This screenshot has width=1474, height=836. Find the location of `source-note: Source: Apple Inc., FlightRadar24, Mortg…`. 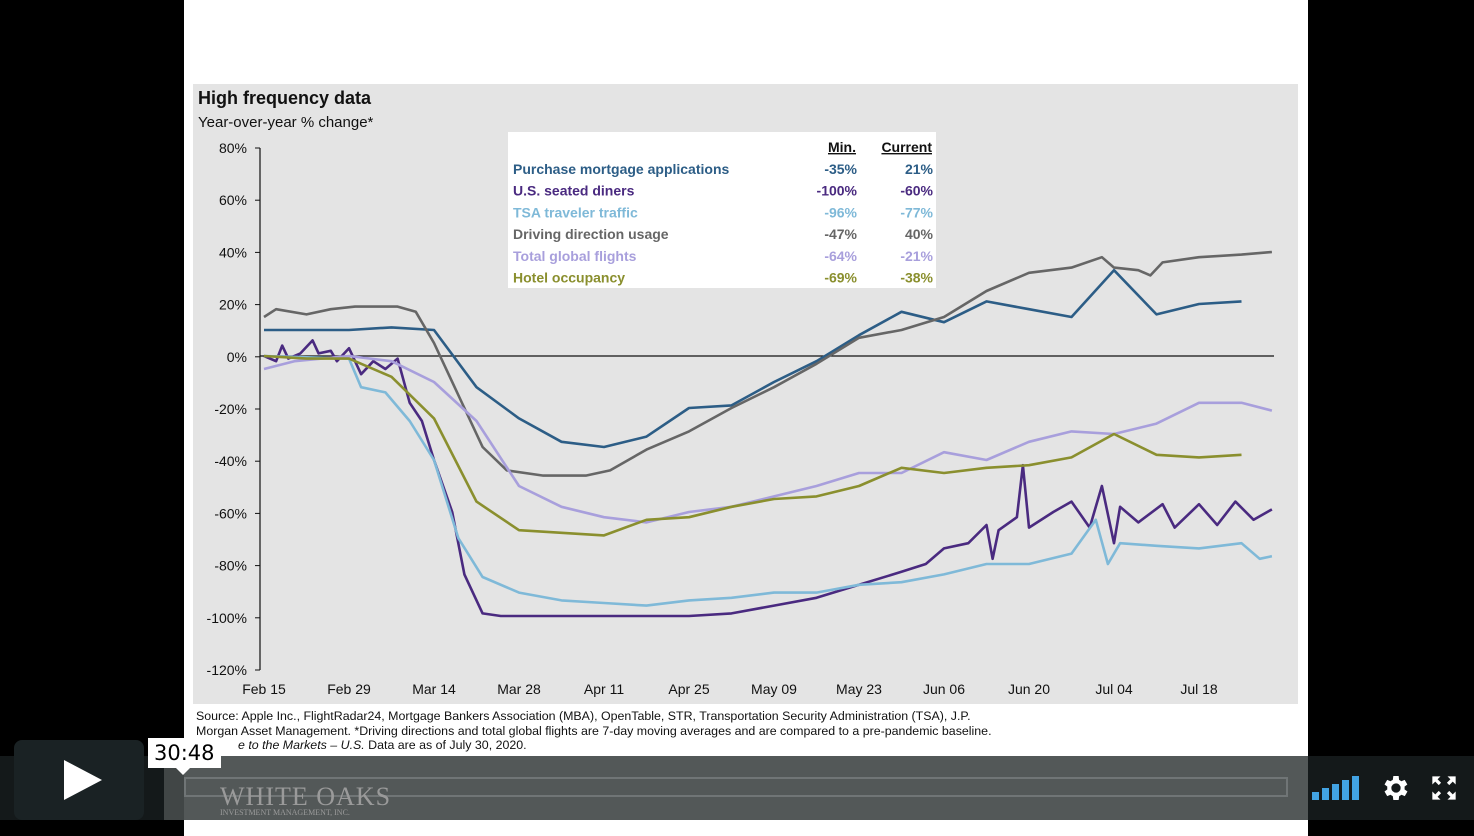

source-note: Source: Apple Inc., FlightRadar24, Mortg… is located at coordinates (646, 731).